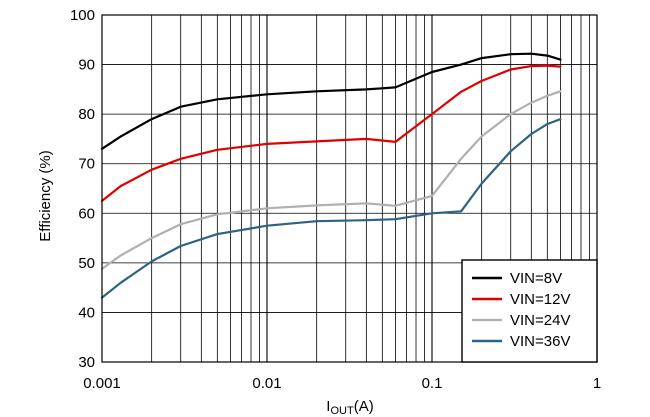 The image size is (650, 417). What do you see at coordinates (86, 362) in the screenshot?
I see `y-tick-label: 30` at bounding box center [86, 362].